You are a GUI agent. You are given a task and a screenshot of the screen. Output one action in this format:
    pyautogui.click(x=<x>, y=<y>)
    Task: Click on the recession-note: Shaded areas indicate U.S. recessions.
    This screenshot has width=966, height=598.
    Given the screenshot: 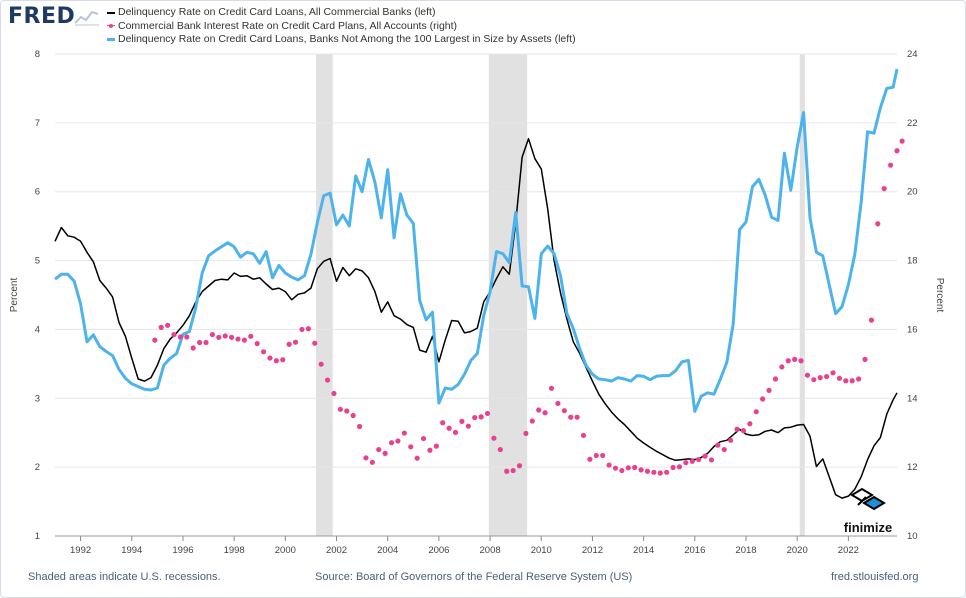 What is the action you would take?
    pyautogui.click(x=124, y=577)
    